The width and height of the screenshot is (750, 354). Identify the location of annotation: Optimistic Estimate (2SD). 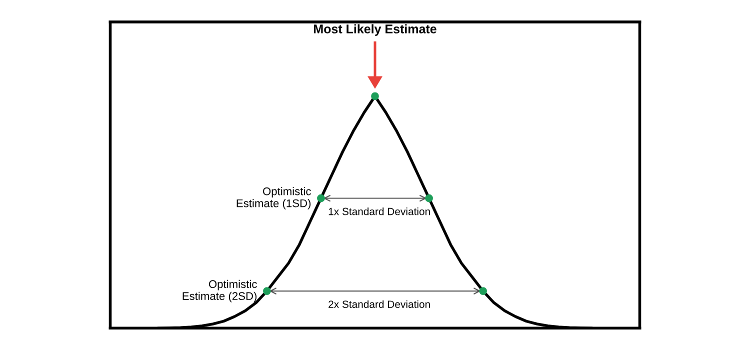
(219, 291).